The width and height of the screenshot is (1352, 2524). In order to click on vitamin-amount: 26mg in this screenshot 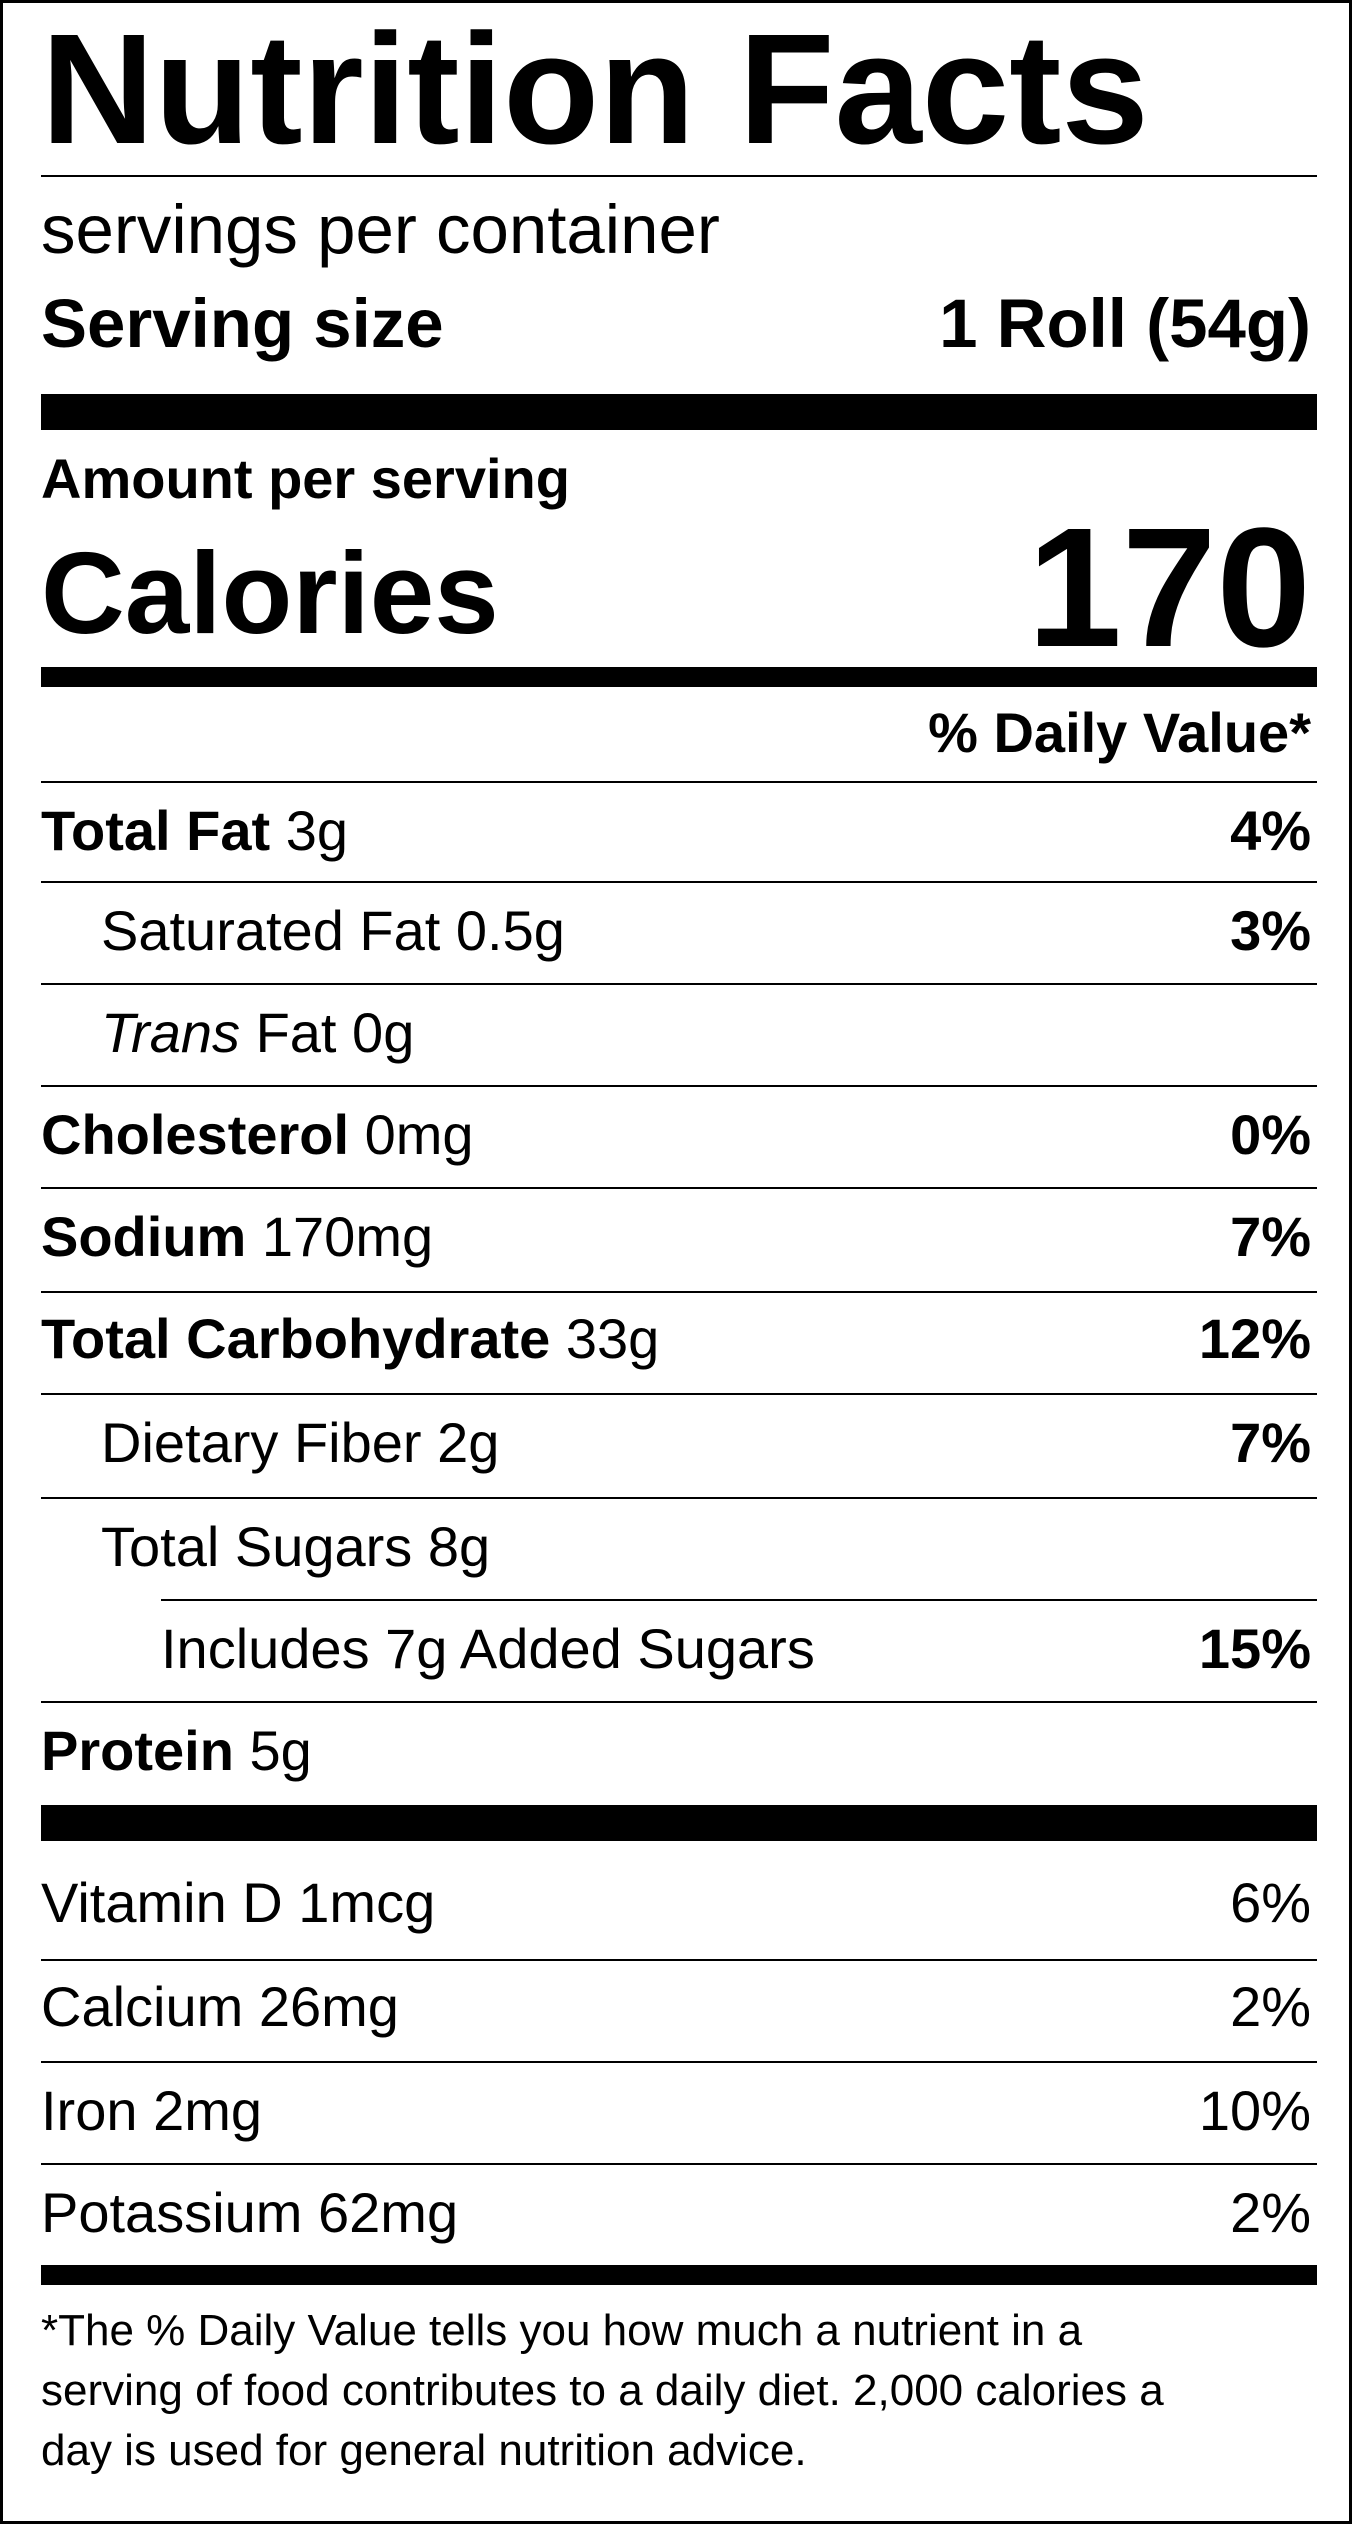, I will do `click(328, 2006)`.